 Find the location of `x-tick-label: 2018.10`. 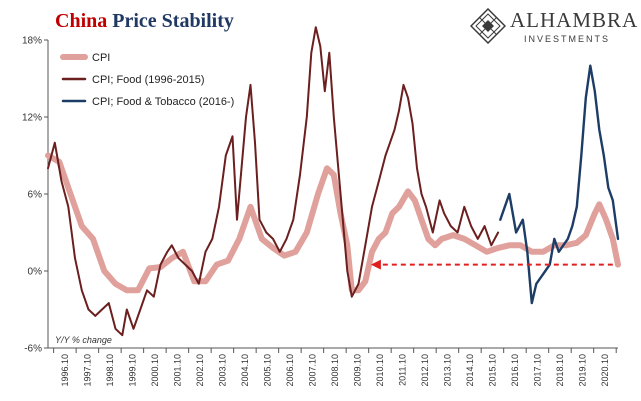

x-tick-label: 2018.10 is located at coordinates (560, 370).